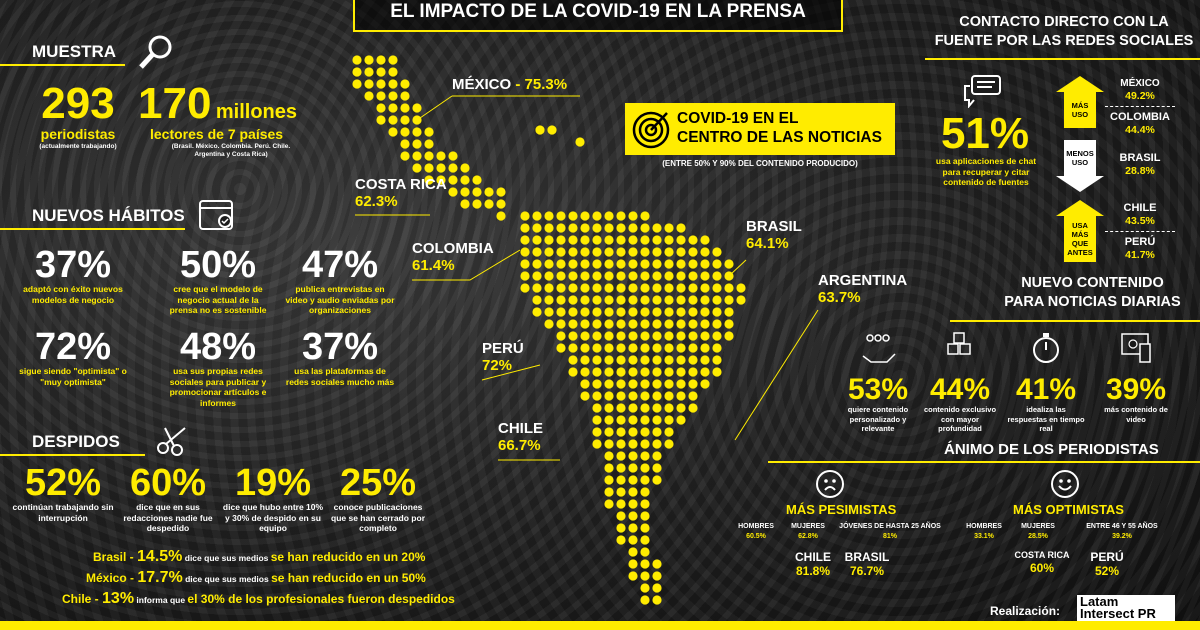 The height and width of the screenshot is (630, 1200). What do you see at coordinates (890, 531) in the screenshot?
I see `animo-group: JÓVENES DE HASTA 25 AÑOS 81%` at bounding box center [890, 531].